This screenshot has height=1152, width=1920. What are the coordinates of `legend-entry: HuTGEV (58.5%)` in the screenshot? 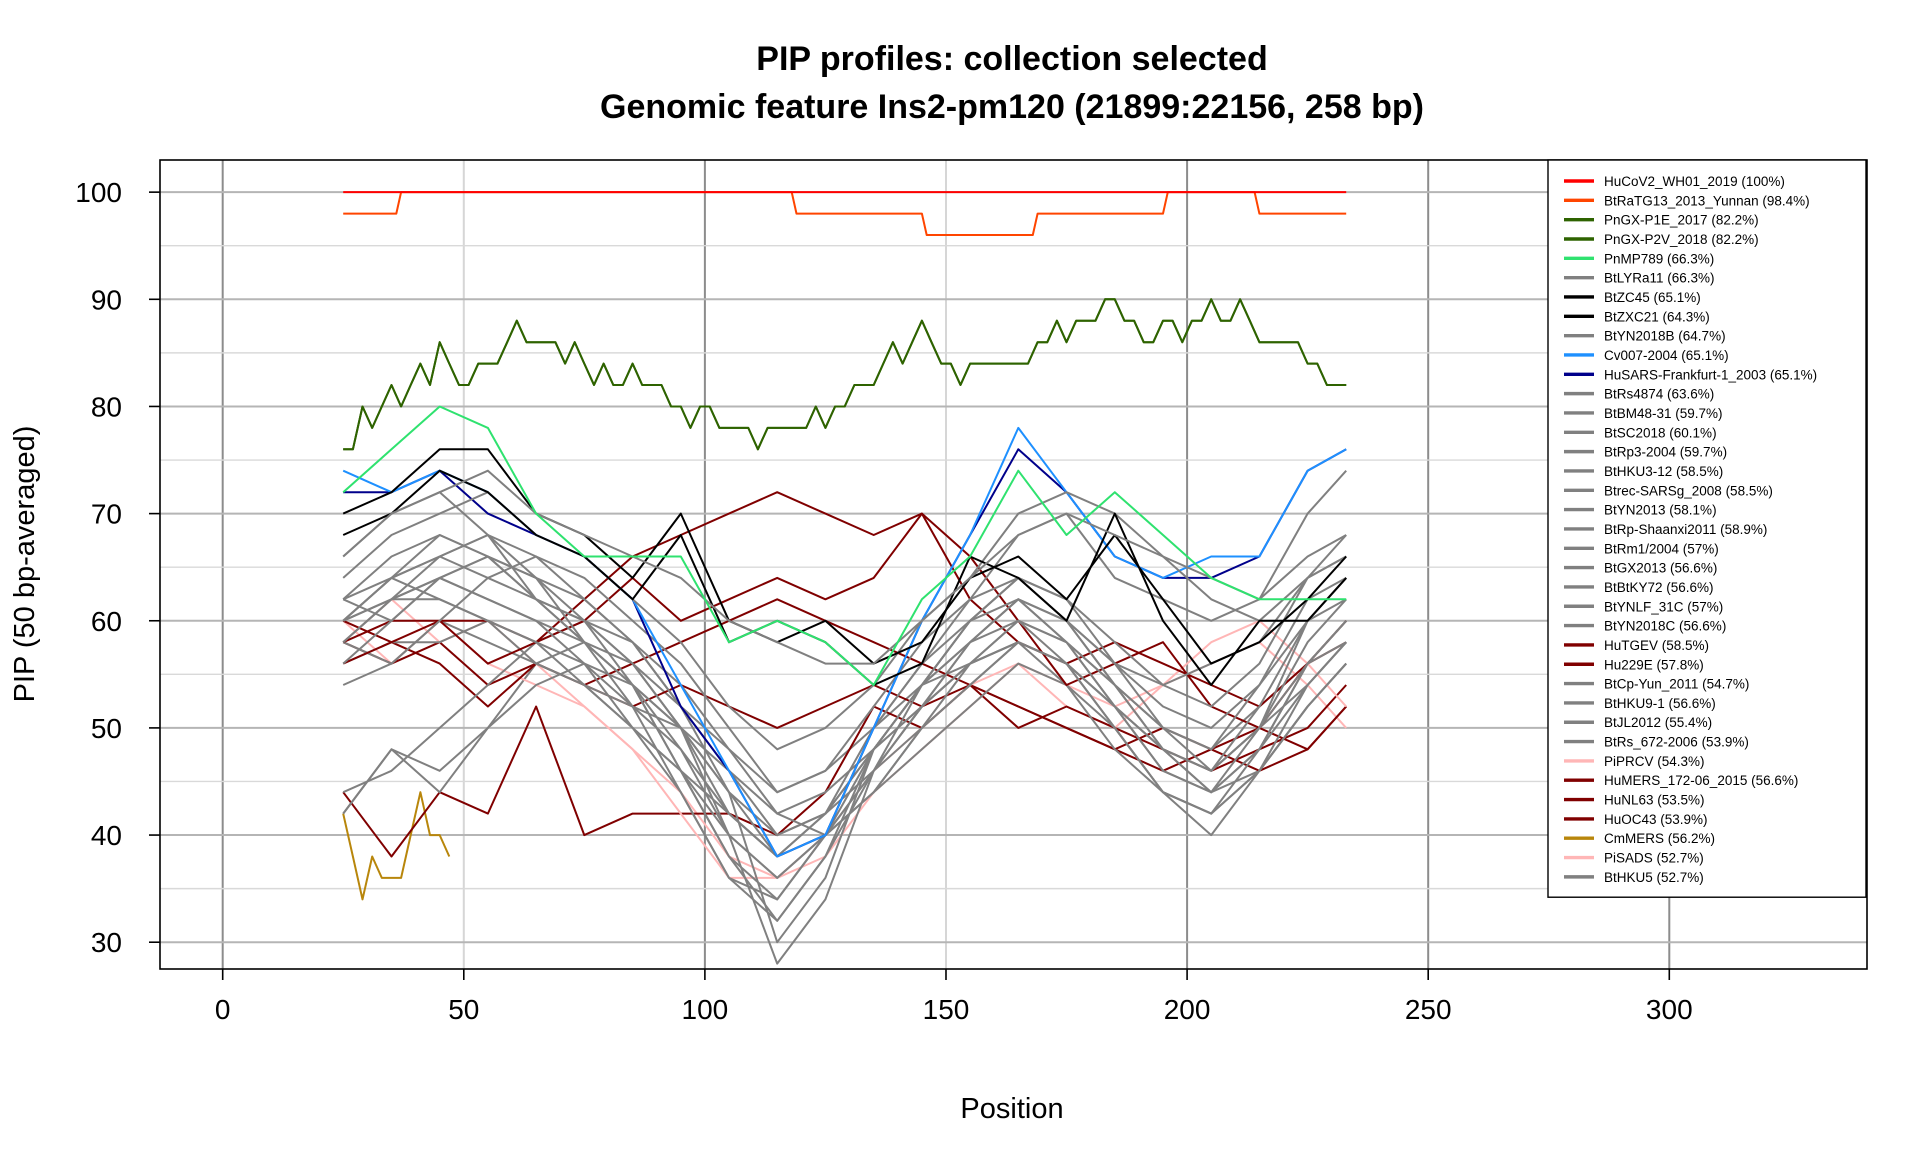 It's located at (1656, 645).